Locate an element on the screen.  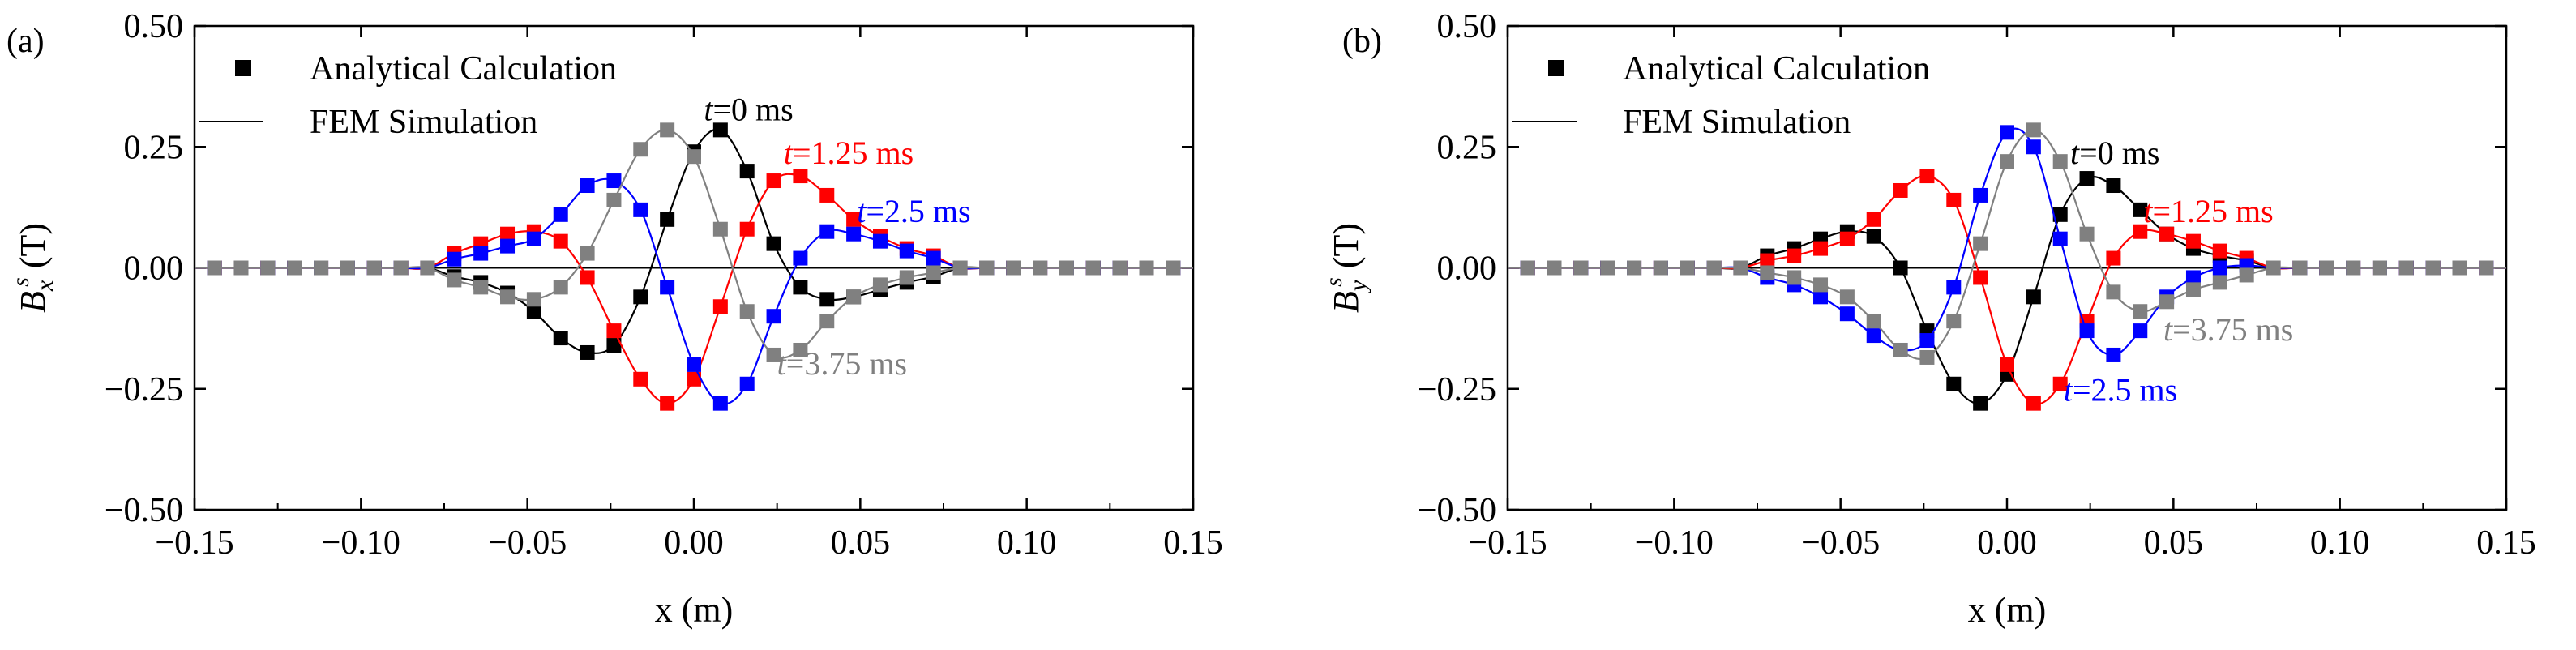
series-annotation: t=1.25 ms is located at coordinates (849, 153).